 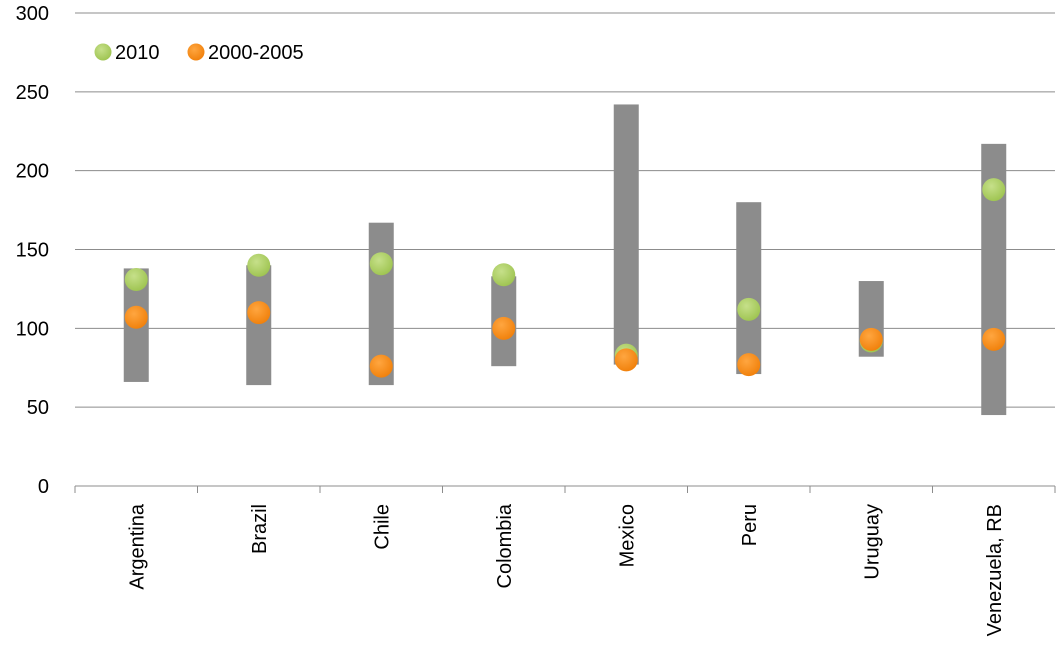 What do you see at coordinates (872, 542) in the screenshot?
I see `x-tick-label: Uruguay` at bounding box center [872, 542].